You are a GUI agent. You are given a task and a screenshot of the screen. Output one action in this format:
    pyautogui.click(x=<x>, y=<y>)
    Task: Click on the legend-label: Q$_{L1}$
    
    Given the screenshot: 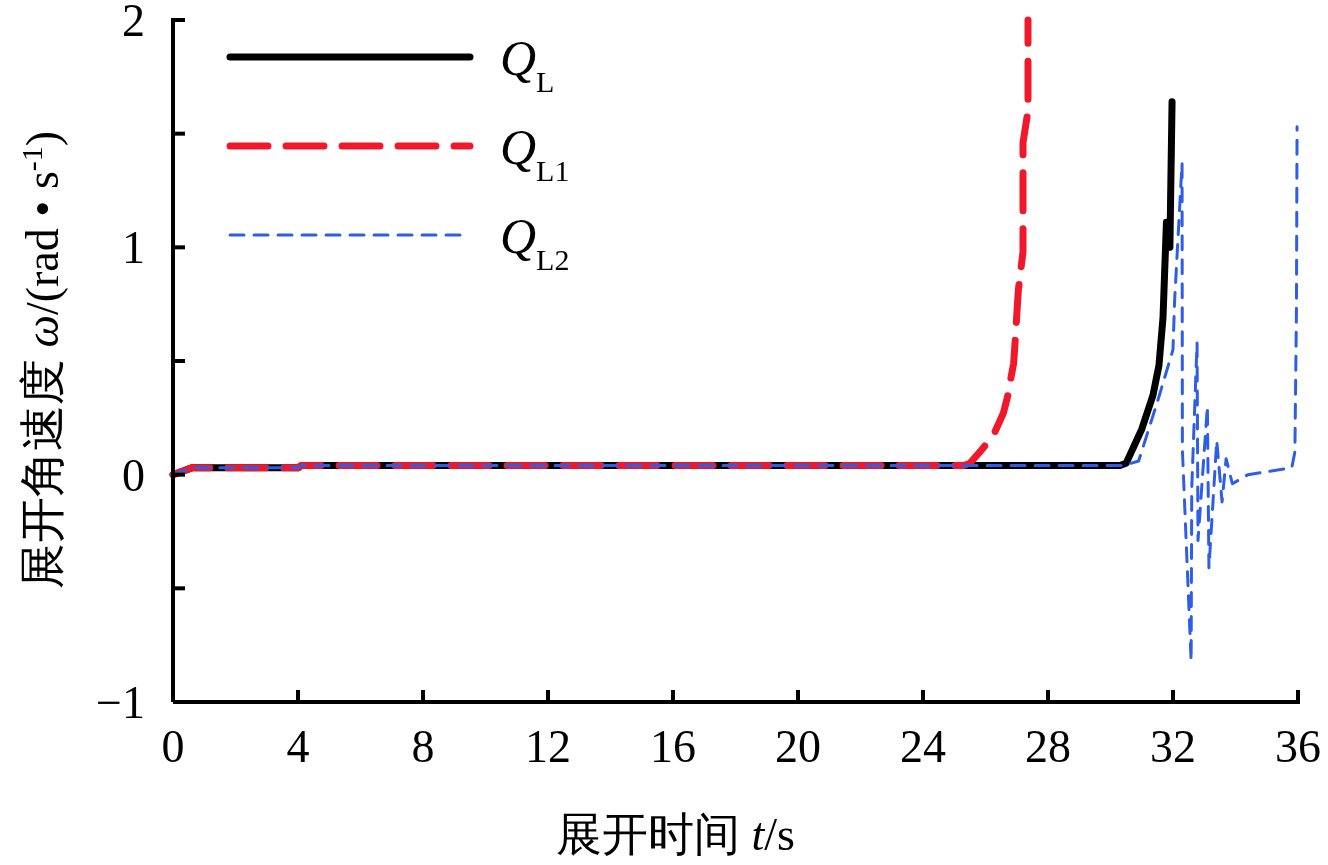 What is the action you would take?
    pyautogui.click(x=535, y=153)
    